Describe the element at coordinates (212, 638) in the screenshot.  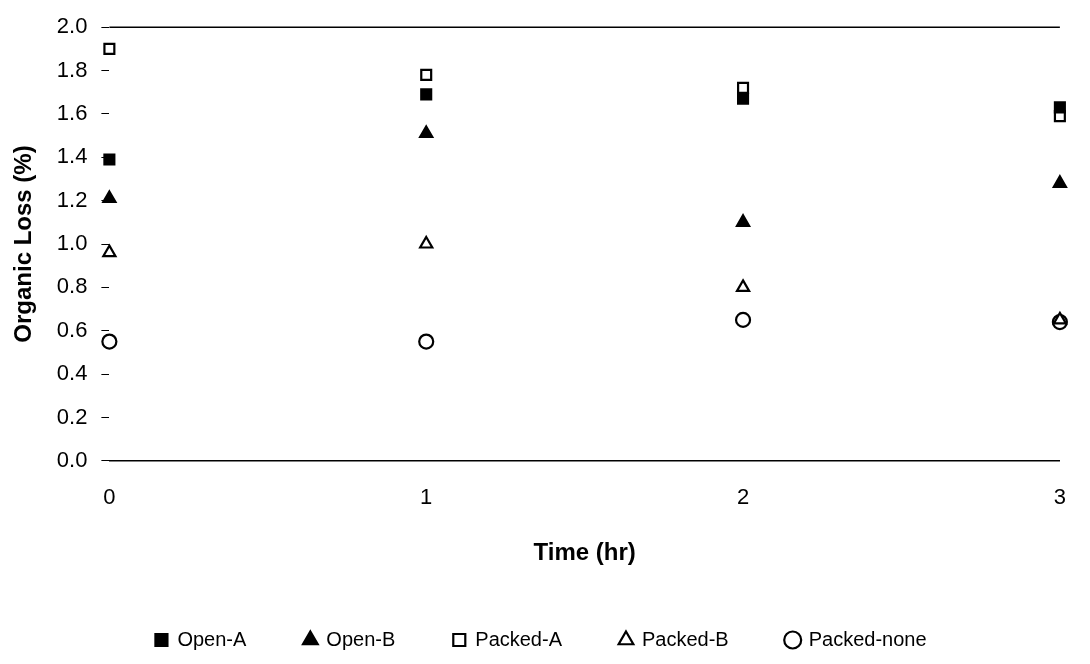
I see `legend-label: Open-A` at that location.